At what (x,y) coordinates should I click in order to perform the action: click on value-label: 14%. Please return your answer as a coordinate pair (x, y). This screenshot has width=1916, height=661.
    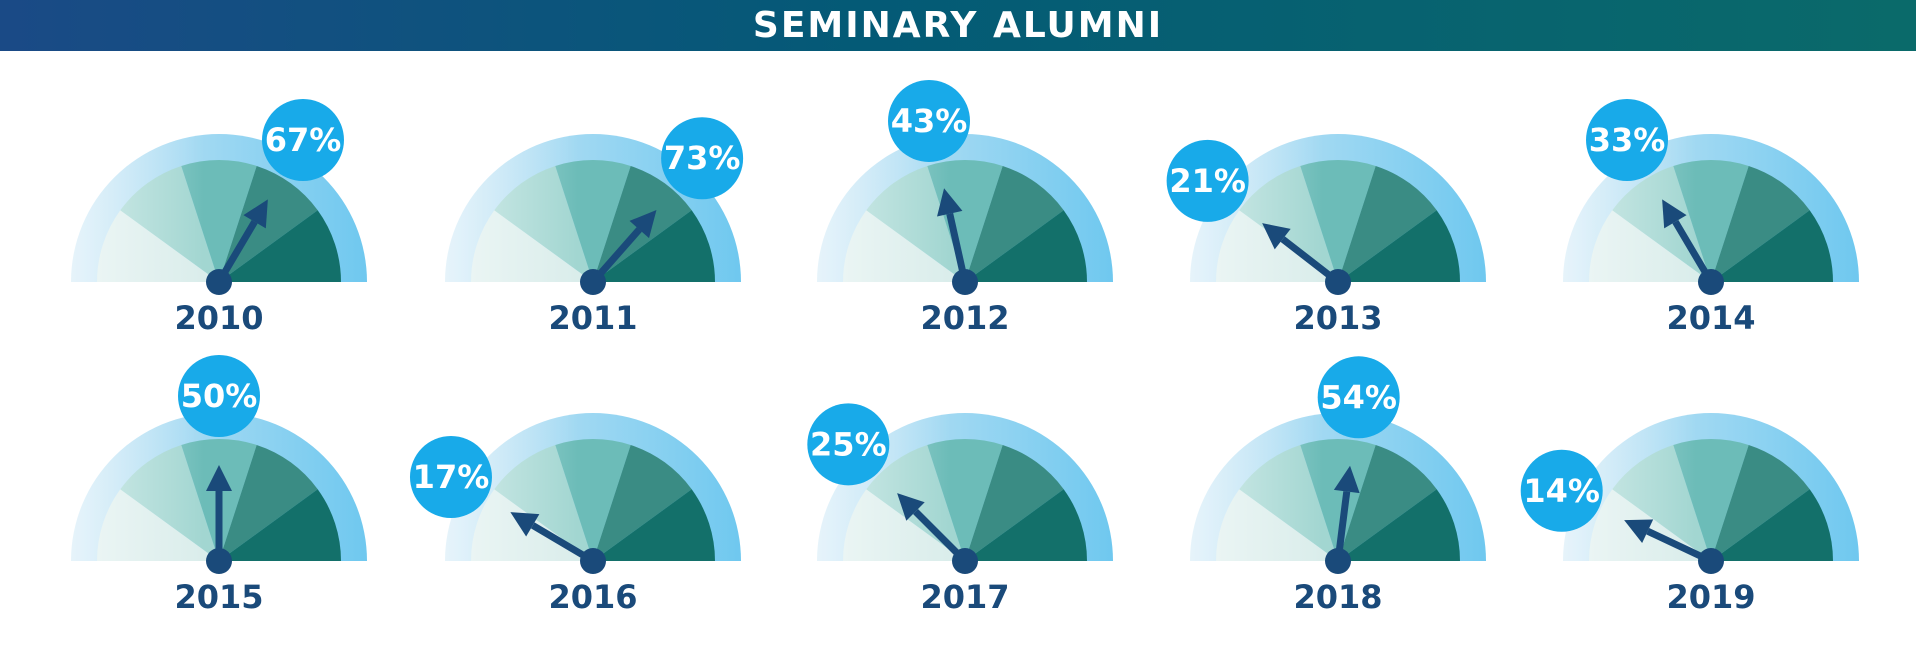
    Looking at the image, I should click on (1561, 491).